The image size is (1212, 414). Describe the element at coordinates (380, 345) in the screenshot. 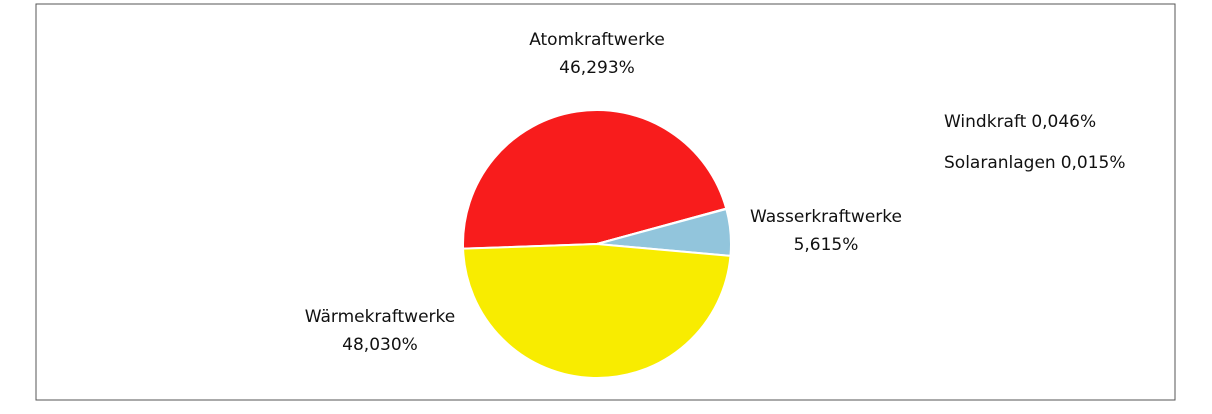

I see `slice-value: 48,030%` at that location.